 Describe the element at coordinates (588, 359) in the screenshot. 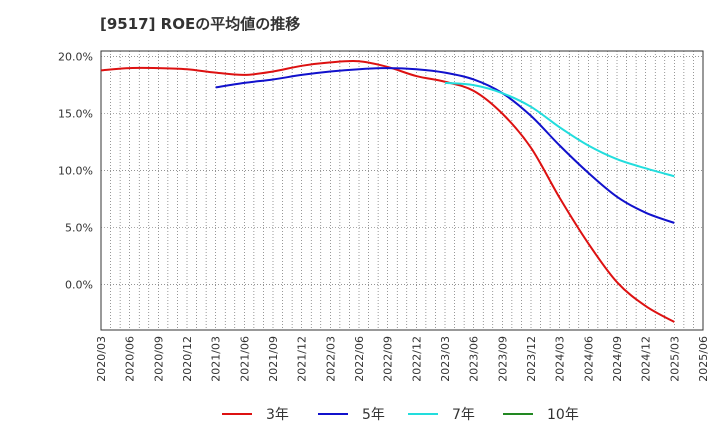

I see `x-tick-label: 2024/06` at that location.